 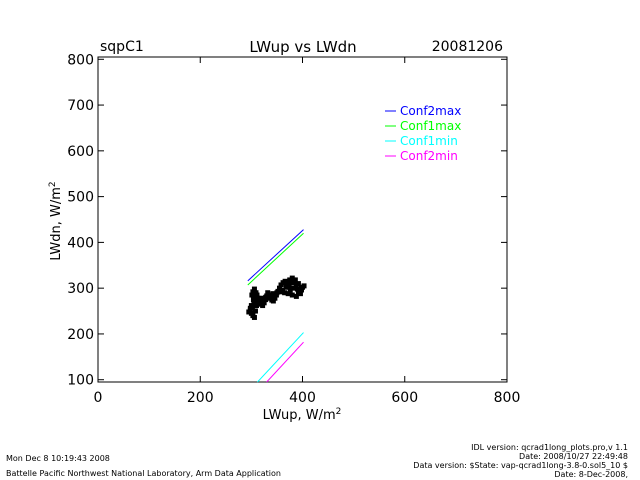 What do you see at coordinates (80, 60) in the screenshot?
I see `y-tick-label: 800` at bounding box center [80, 60].